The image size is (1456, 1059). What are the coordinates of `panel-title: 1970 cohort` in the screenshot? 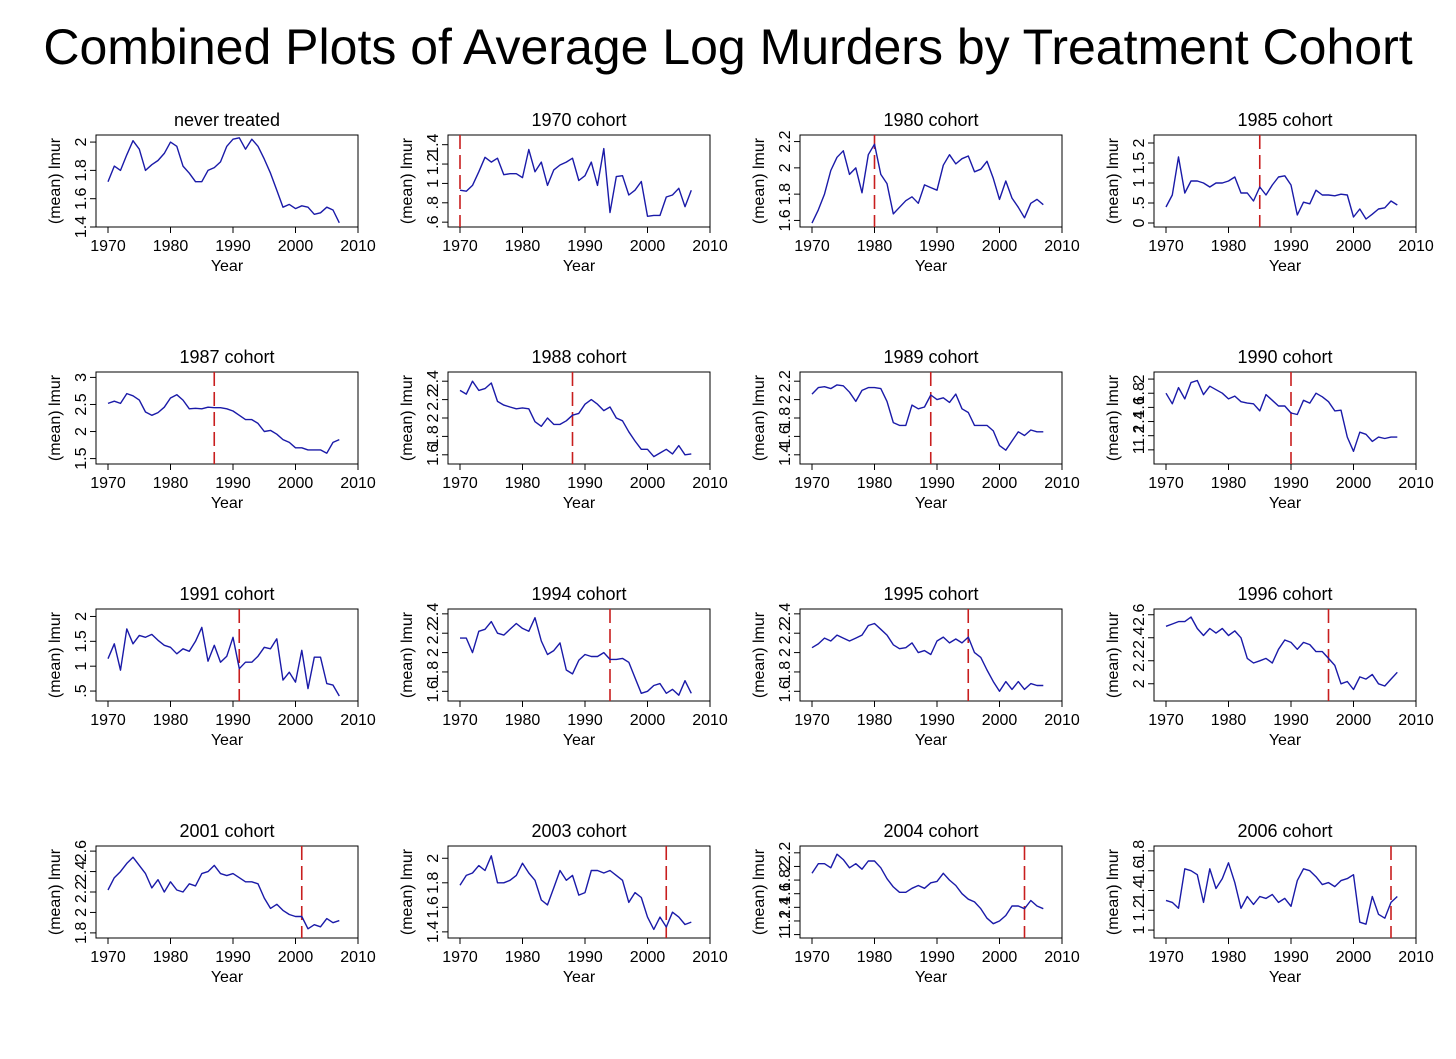 It's located at (578, 120).